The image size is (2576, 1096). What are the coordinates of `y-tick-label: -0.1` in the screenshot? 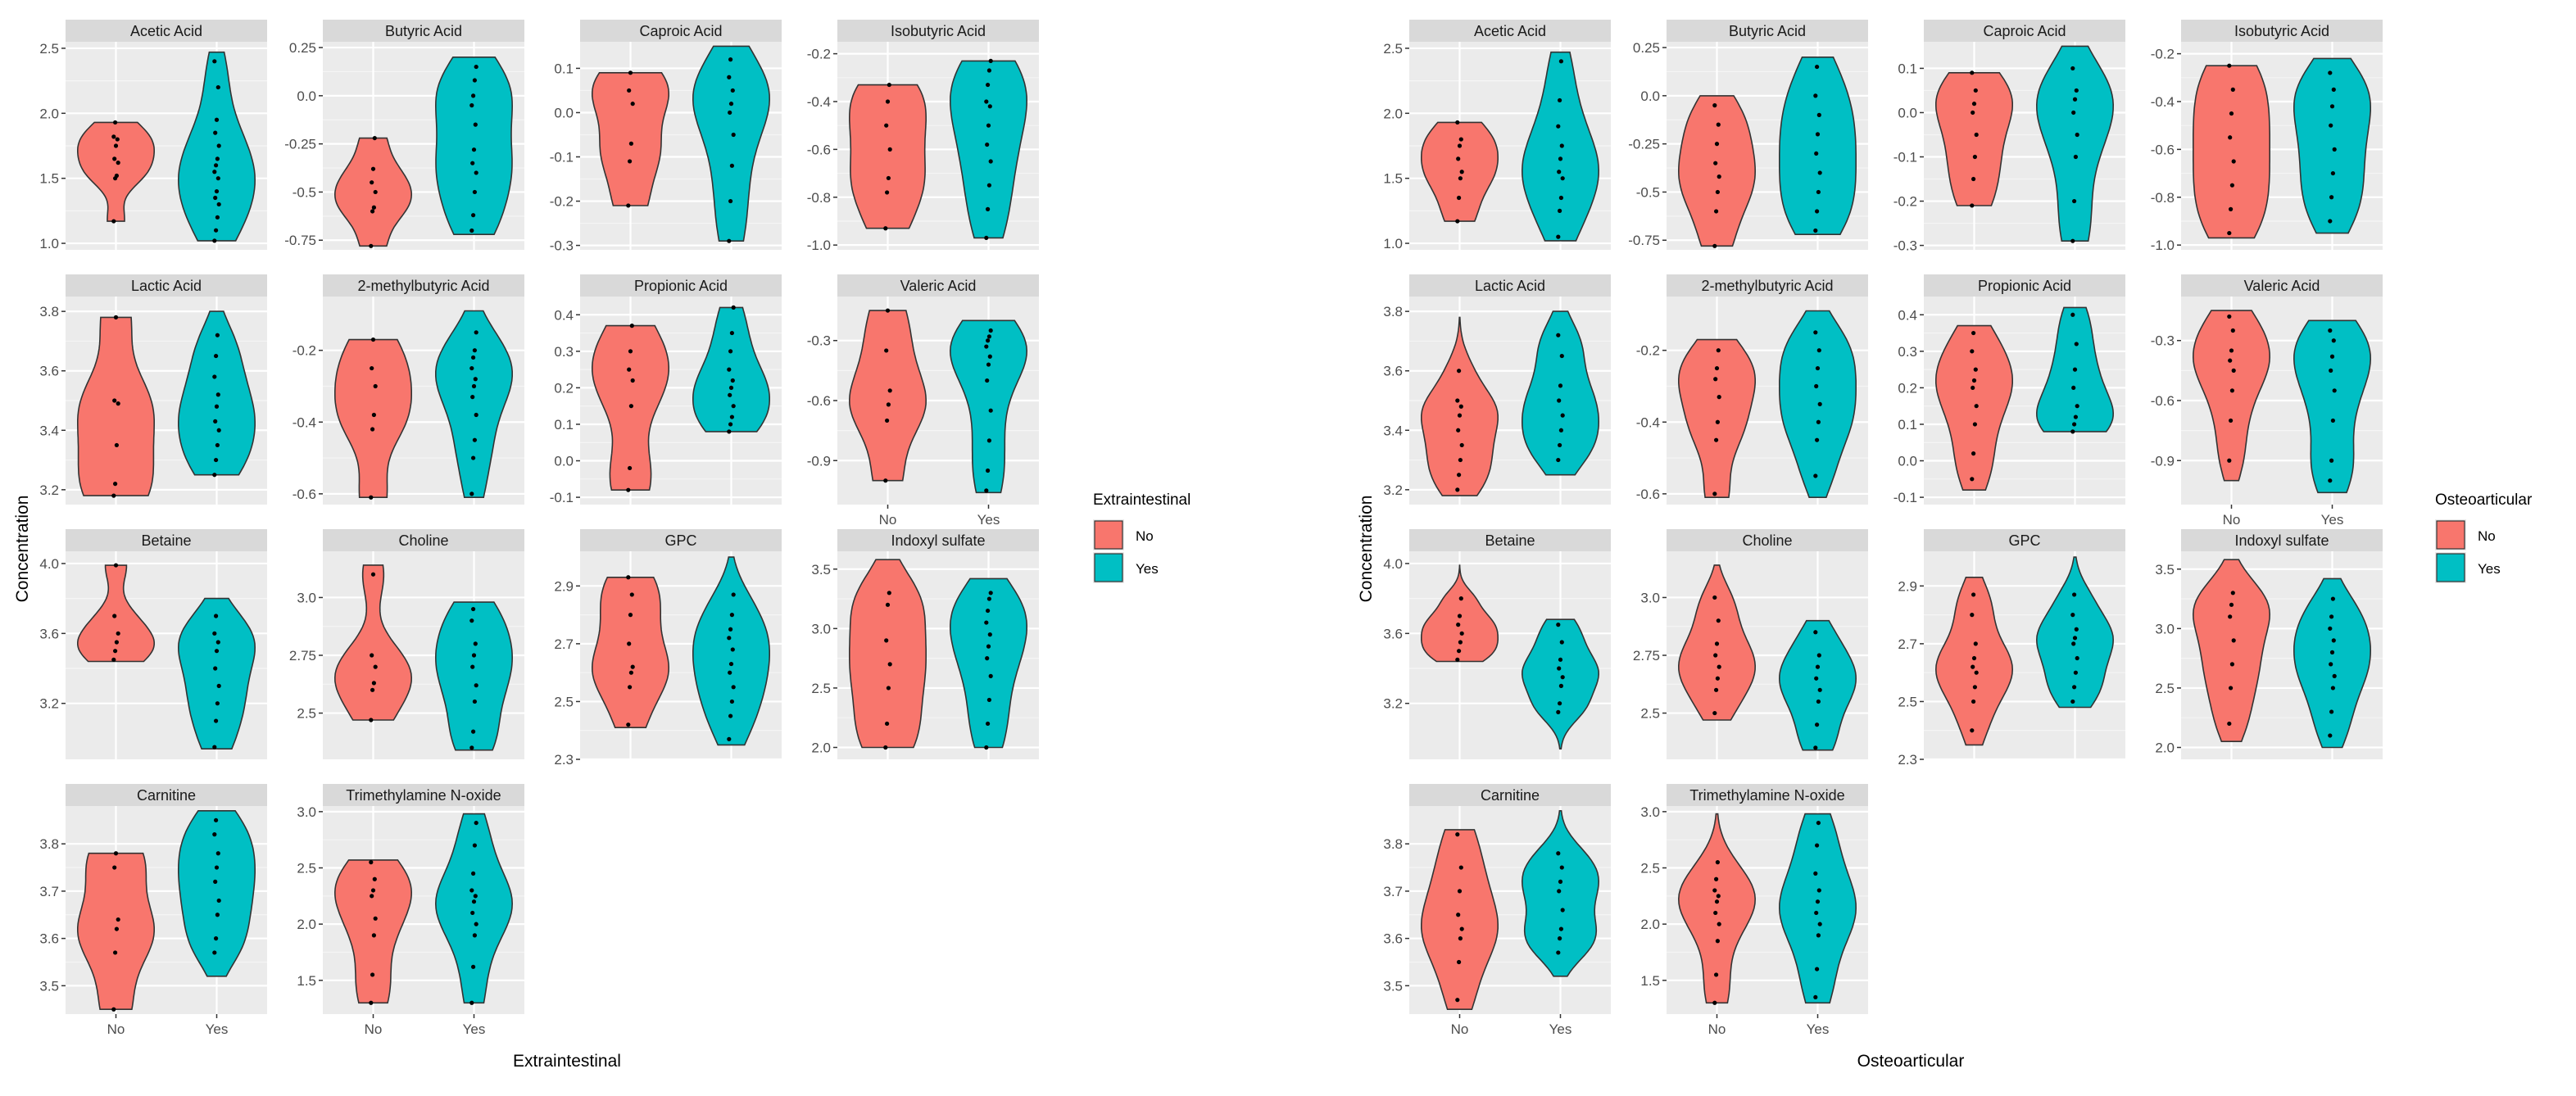 It's located at (1905, 157).